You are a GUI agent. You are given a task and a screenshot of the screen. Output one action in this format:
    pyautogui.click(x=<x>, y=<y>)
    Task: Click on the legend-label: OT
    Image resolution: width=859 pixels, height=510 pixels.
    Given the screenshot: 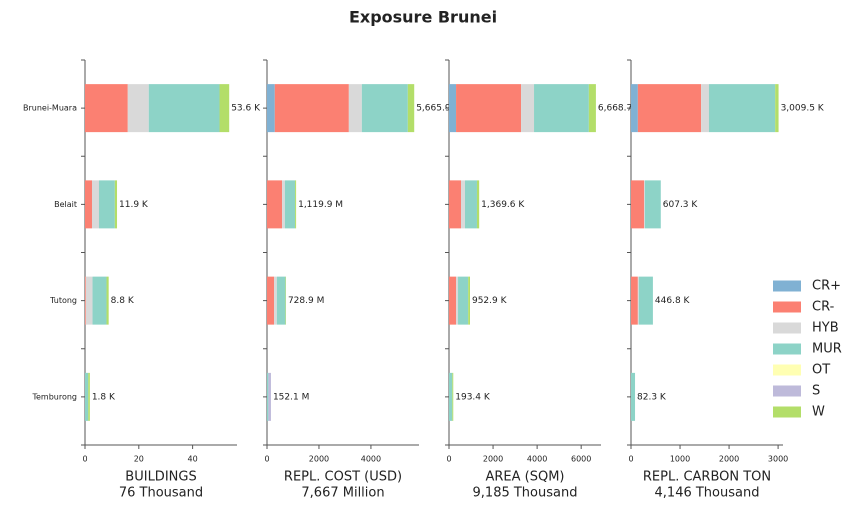 What is the action you would take?
    pyautogui.click(x=821, y=370)
    